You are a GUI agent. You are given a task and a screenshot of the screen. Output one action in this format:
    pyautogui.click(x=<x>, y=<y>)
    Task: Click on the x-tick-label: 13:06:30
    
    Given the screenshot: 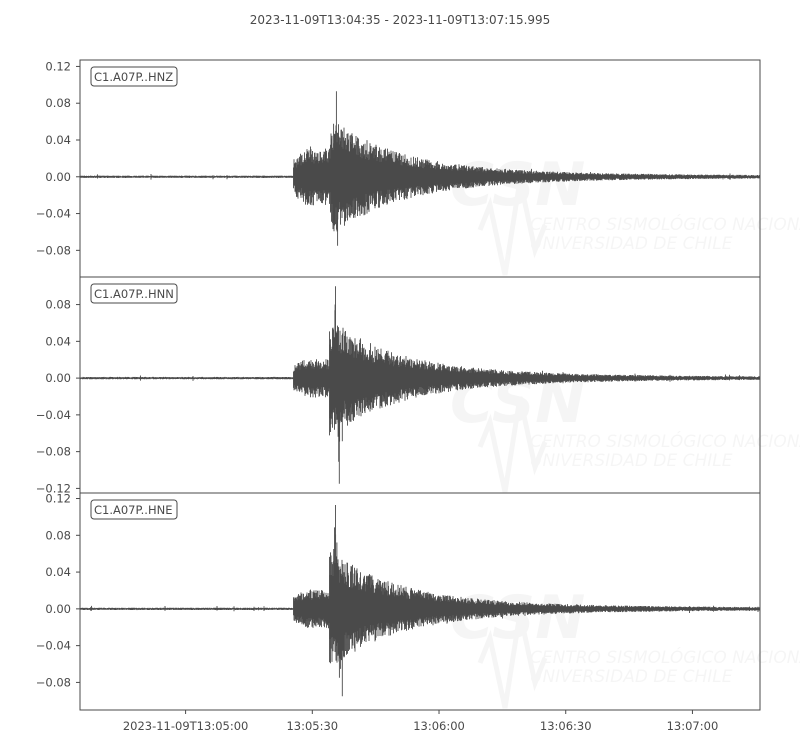 What is the action you would take?
    pyautogui.click(x=566, y=726)
    